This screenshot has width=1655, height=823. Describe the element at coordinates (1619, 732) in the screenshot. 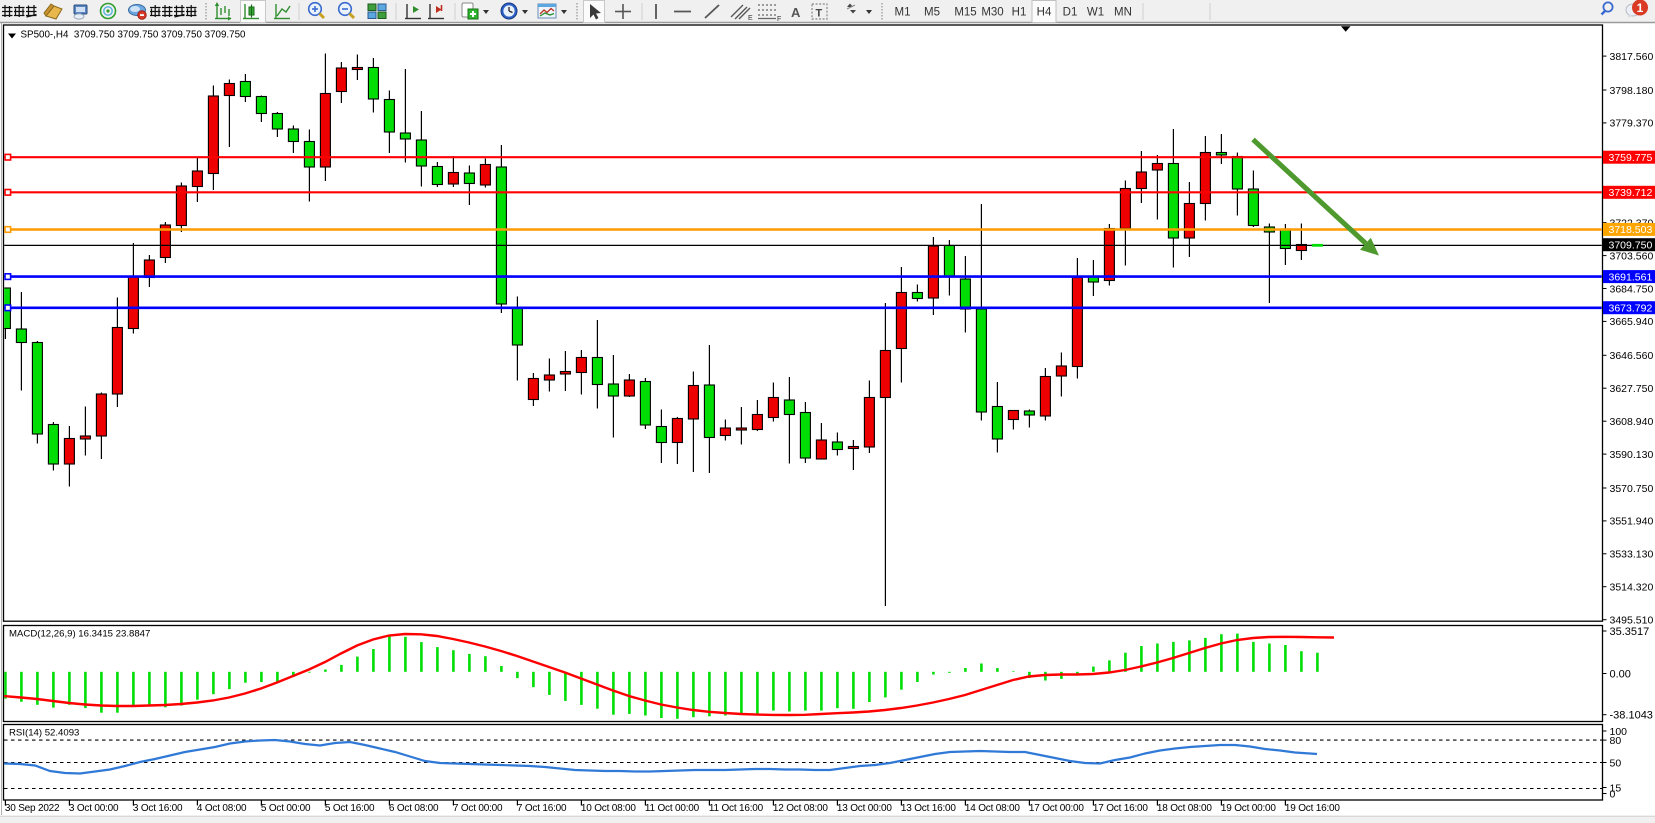

I see `svg-text: 100` at that location.